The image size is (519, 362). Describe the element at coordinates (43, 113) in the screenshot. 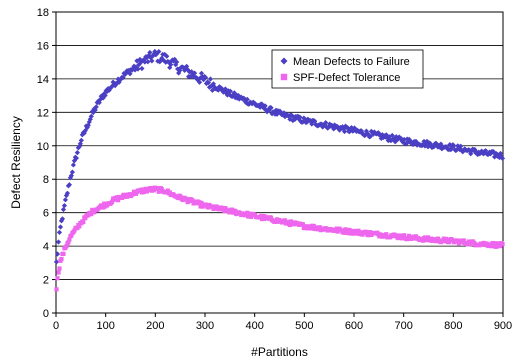

I see `y-tick-label: 12` at that location.